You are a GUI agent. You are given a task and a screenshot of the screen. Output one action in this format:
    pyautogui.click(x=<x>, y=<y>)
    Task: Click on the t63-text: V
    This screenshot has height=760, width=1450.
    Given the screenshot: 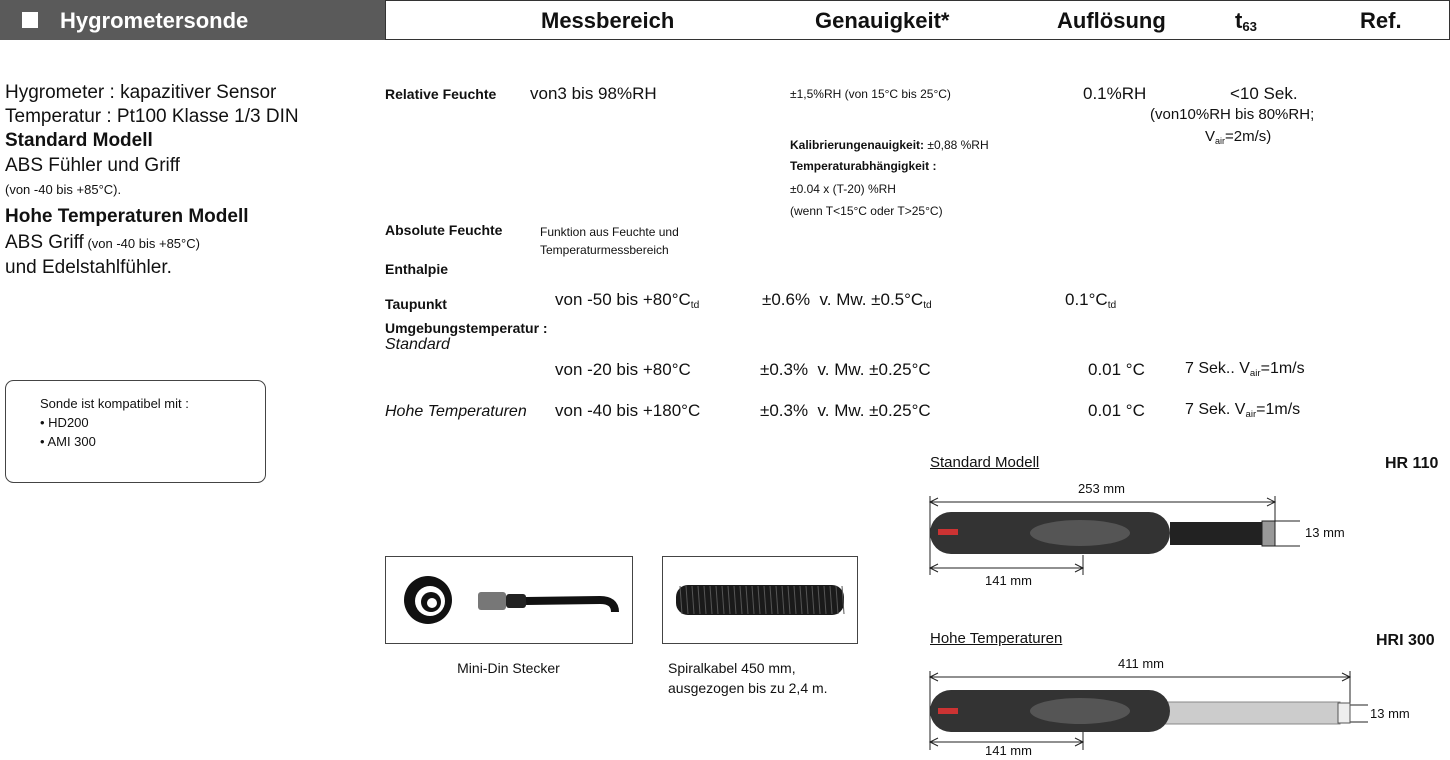 What is the action you would take?
    pyautogui.click(x=1210, y=136)
    